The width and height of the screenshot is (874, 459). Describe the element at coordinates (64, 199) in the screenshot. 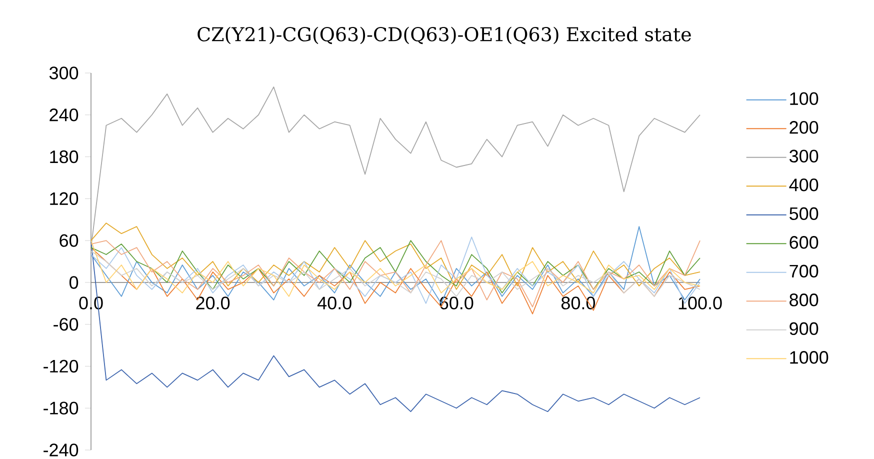

I see `y-tick-label: 120` at that location.